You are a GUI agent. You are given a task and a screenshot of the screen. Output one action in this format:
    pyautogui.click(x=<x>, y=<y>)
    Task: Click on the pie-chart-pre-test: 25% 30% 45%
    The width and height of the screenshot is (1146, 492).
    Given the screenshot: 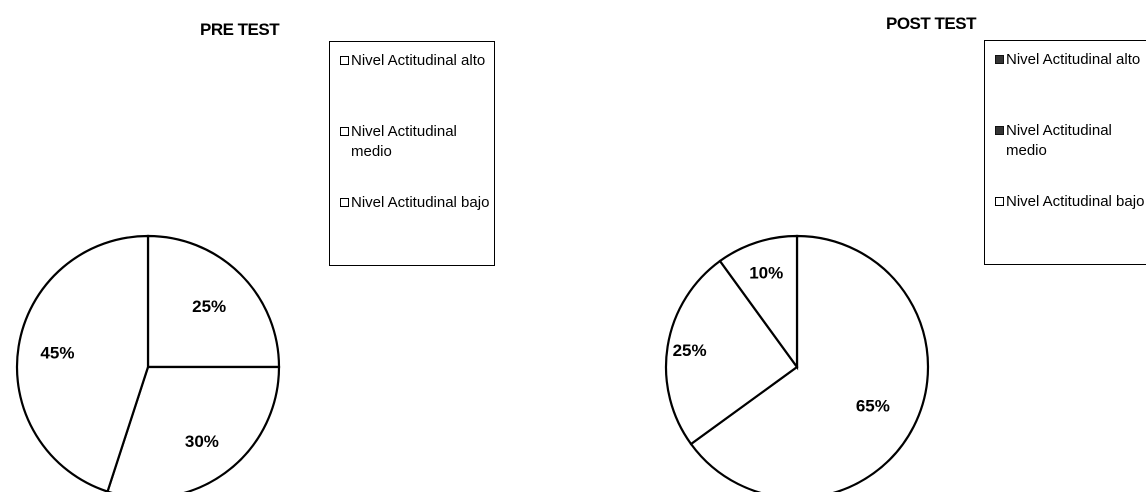 What is the action you would take?
    pyautogui.click(x=148, y=363)
    